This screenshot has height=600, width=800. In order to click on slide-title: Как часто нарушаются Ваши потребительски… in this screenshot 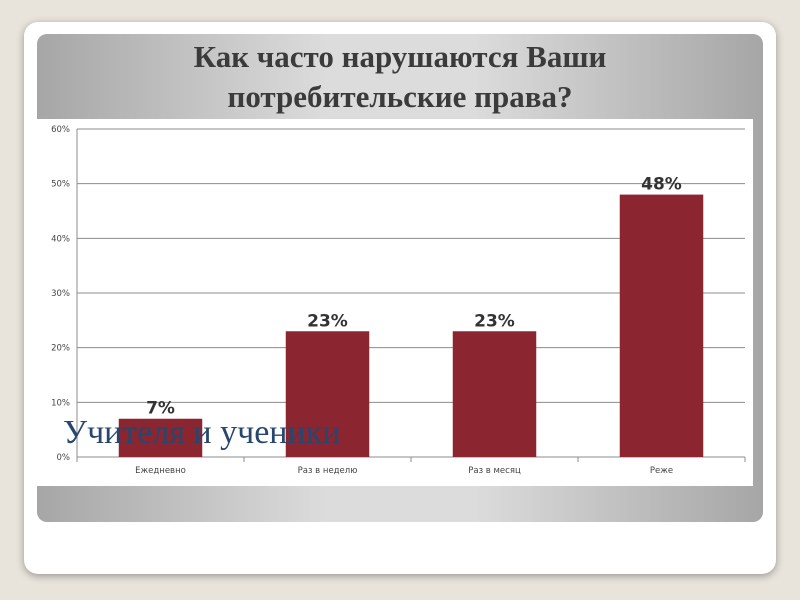, I will do `click(400, 77)`.